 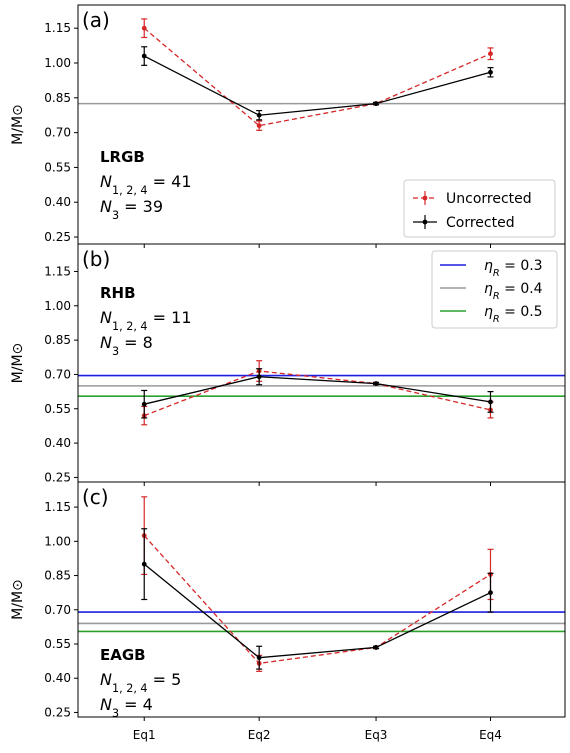 I want to click on annotation-n3: N3 = 4, so click(x=126, y=707).